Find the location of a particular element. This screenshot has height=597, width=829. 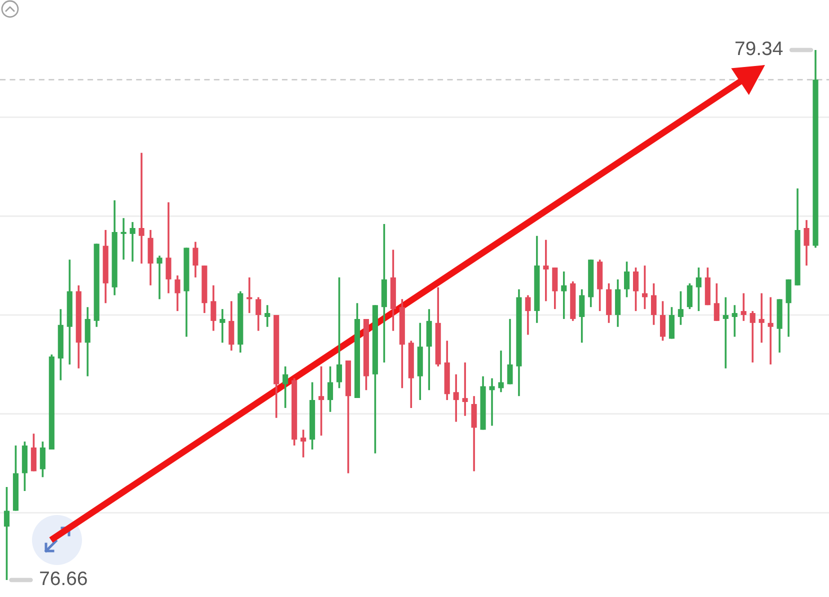

annotation: 79.34 is located at coordinates (759, 48).